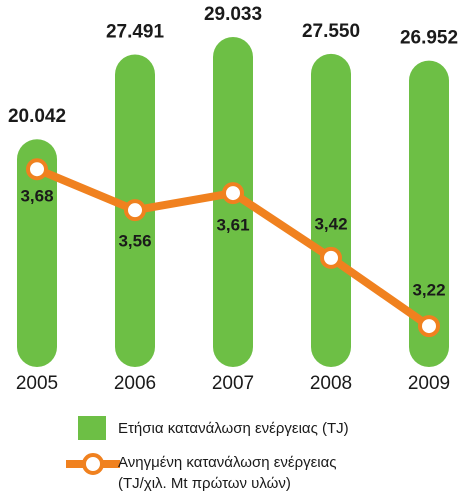  Describe the element at coordinates (135, 383) in the screenshot. I see `x-tick-label: 2006` at that location.